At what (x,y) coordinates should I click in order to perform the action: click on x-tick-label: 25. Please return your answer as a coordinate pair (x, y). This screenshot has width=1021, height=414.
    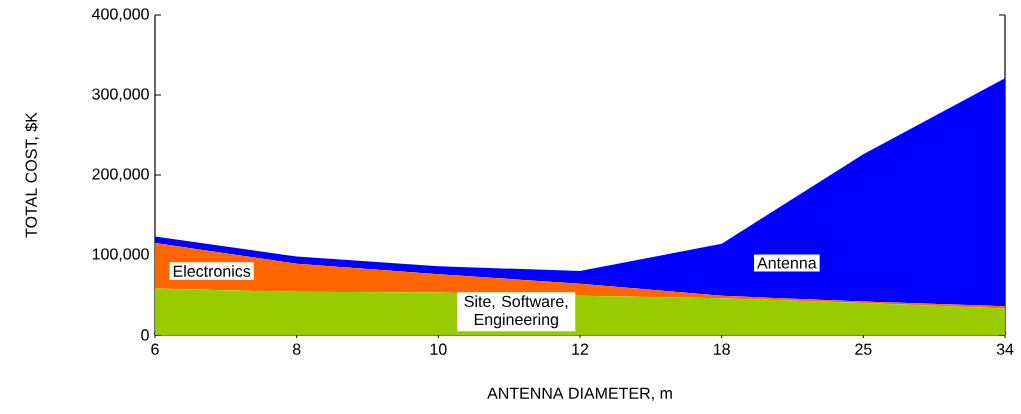
    Looking at the image, I should click on (863, 349).